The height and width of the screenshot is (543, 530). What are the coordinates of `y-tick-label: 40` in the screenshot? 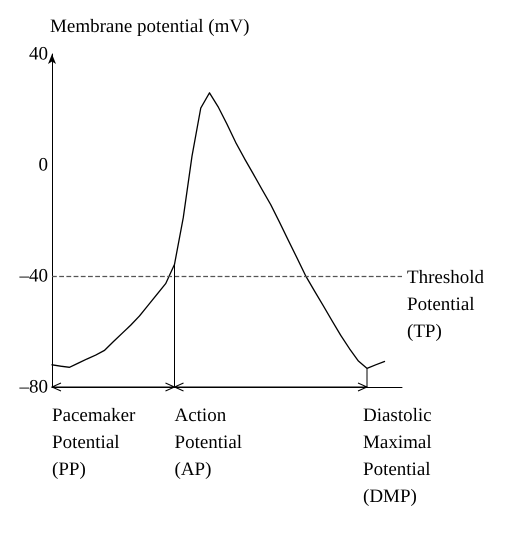 It's located at (38, 54).